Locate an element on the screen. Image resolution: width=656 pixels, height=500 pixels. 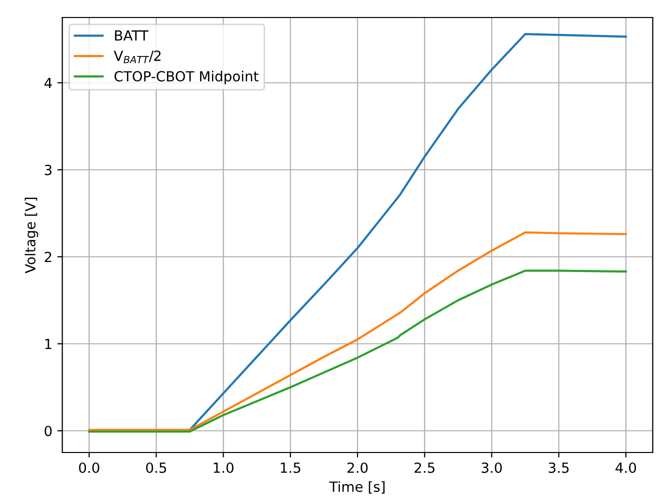
x-tick-label: 1.0 is located at coordinates (224, 467).